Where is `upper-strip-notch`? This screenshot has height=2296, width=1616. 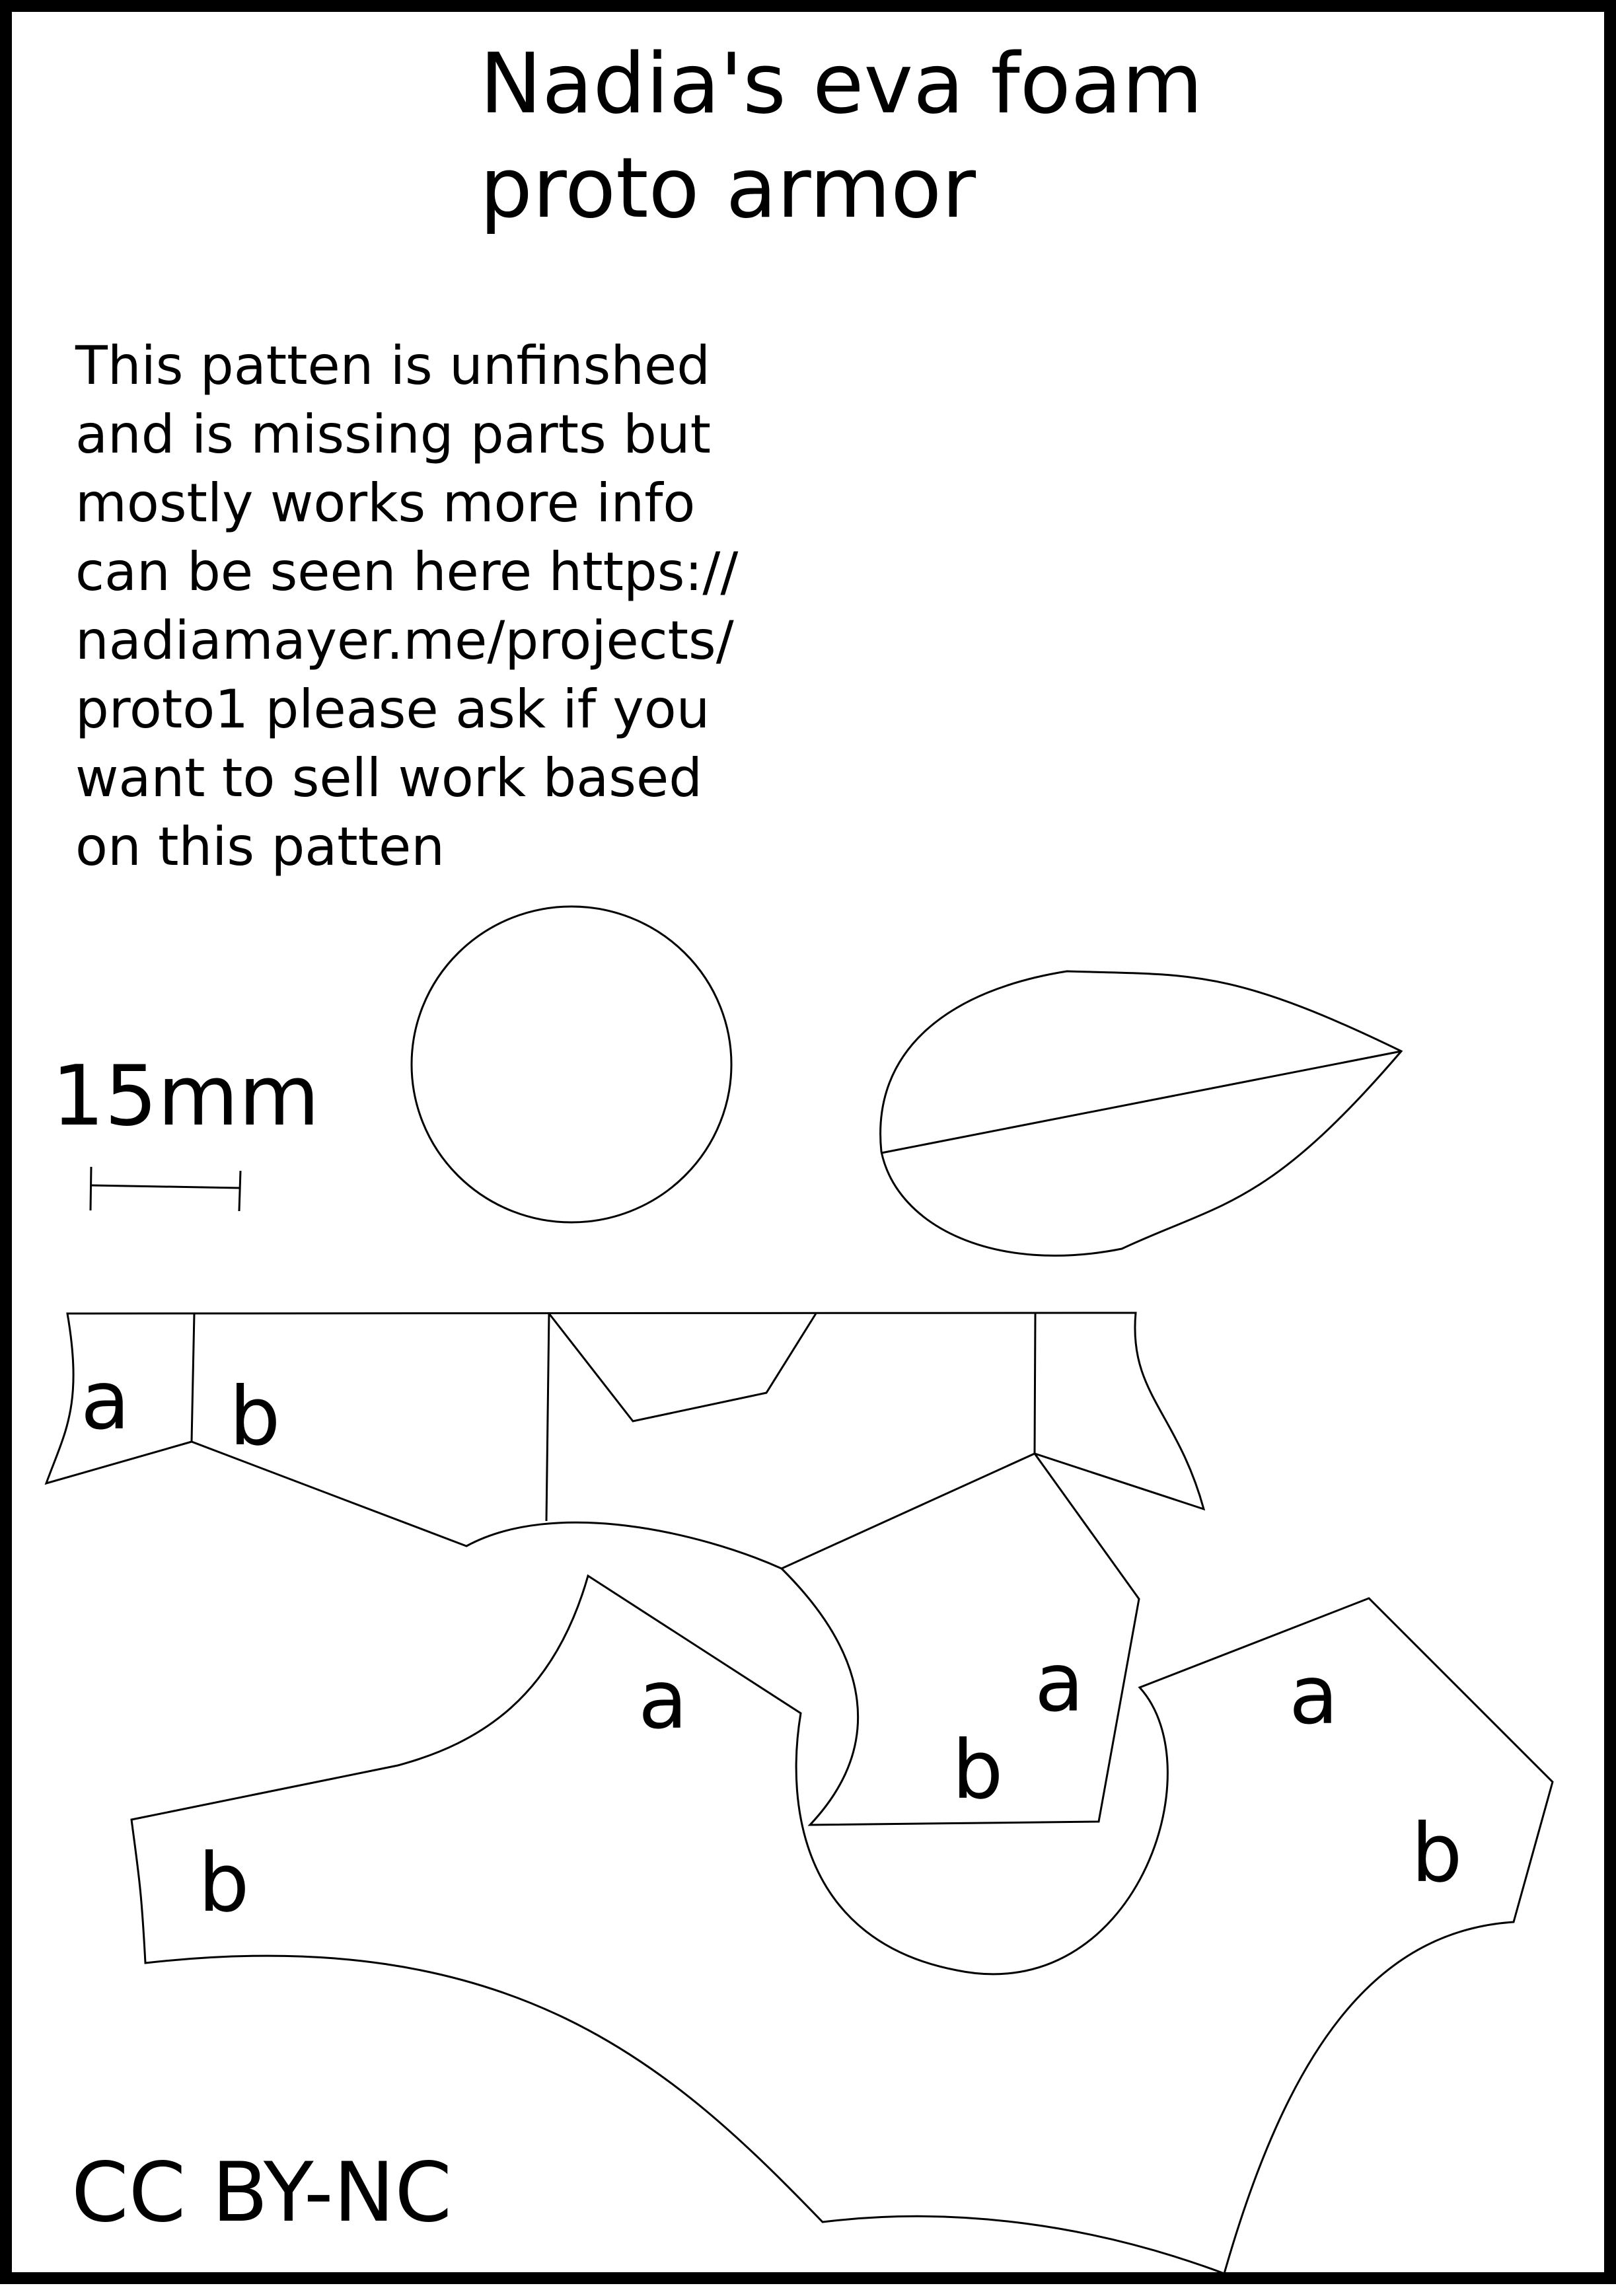
upper-strip-notch is located at coordinates (682, 1368).